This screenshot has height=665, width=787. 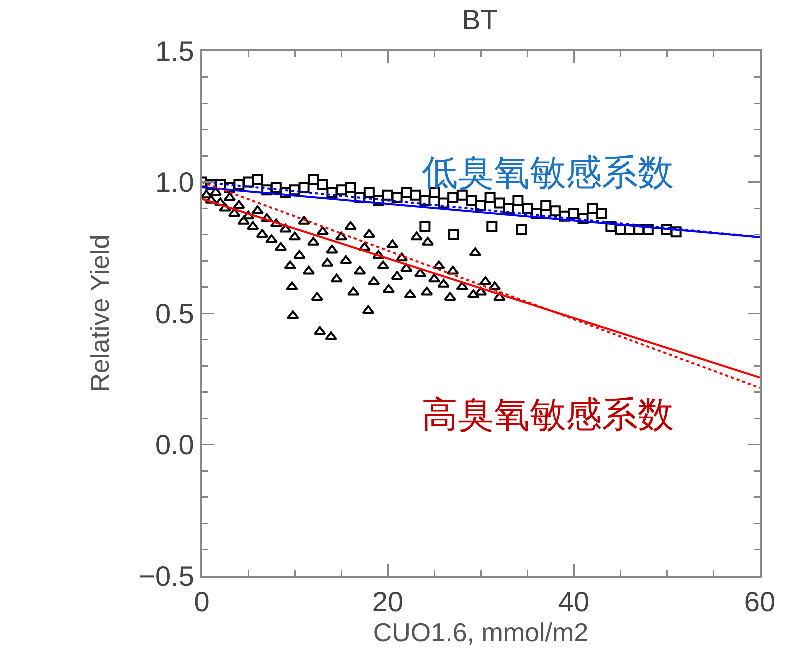 I want to click on x-tick-label: 40, so click(x=574, y=602).